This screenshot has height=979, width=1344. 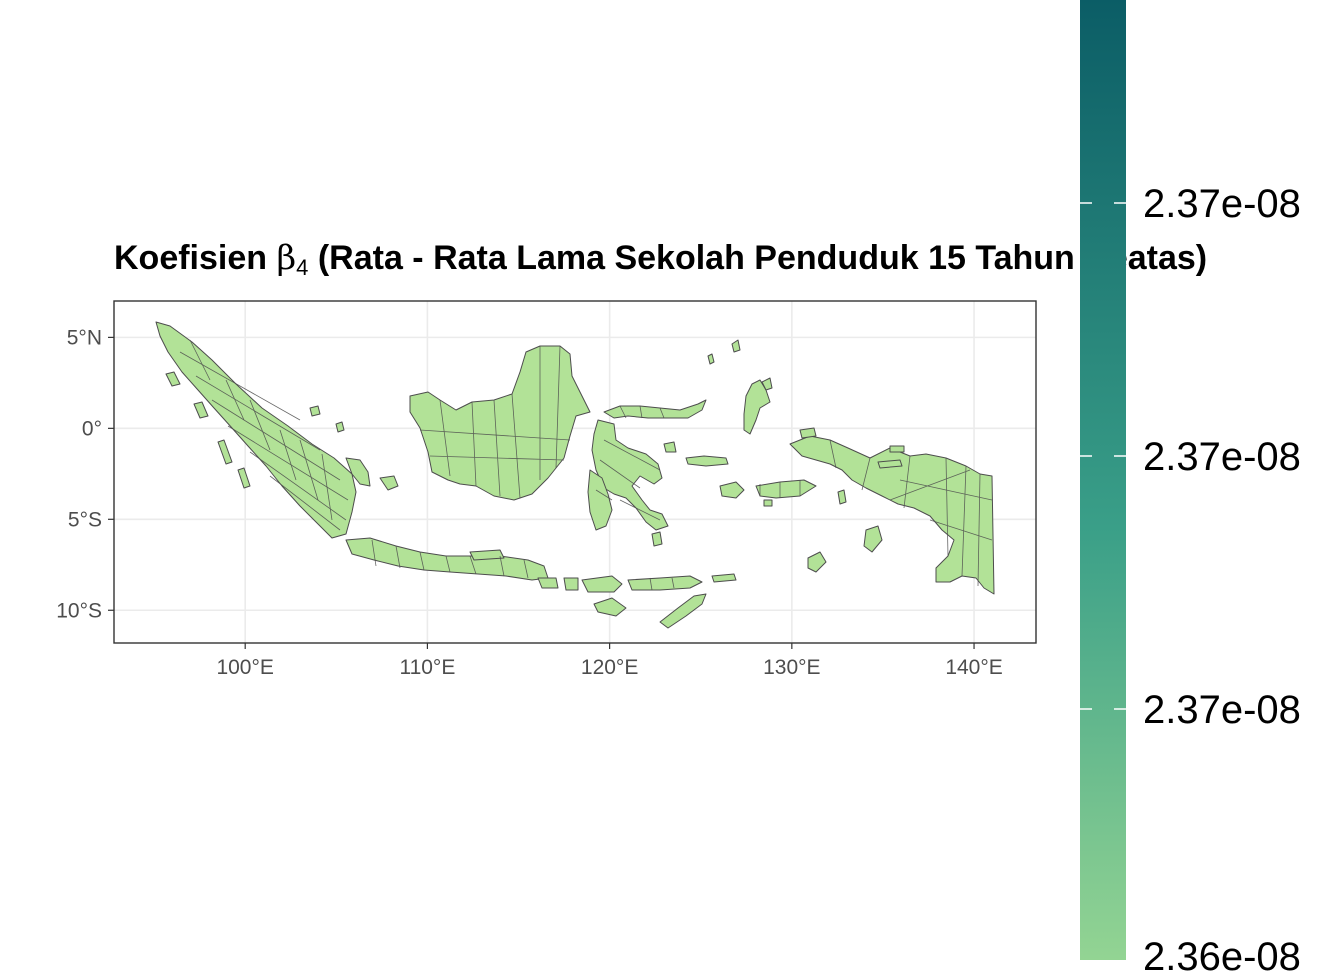 I want to click on region-seram, so click(x=786, y=489).